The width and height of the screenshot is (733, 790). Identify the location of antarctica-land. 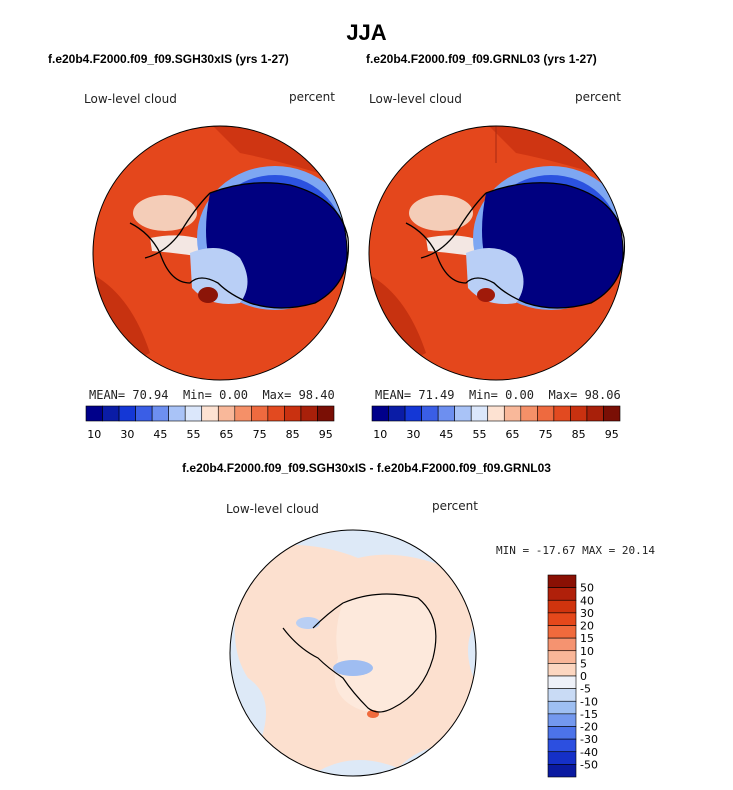
(385, 653).